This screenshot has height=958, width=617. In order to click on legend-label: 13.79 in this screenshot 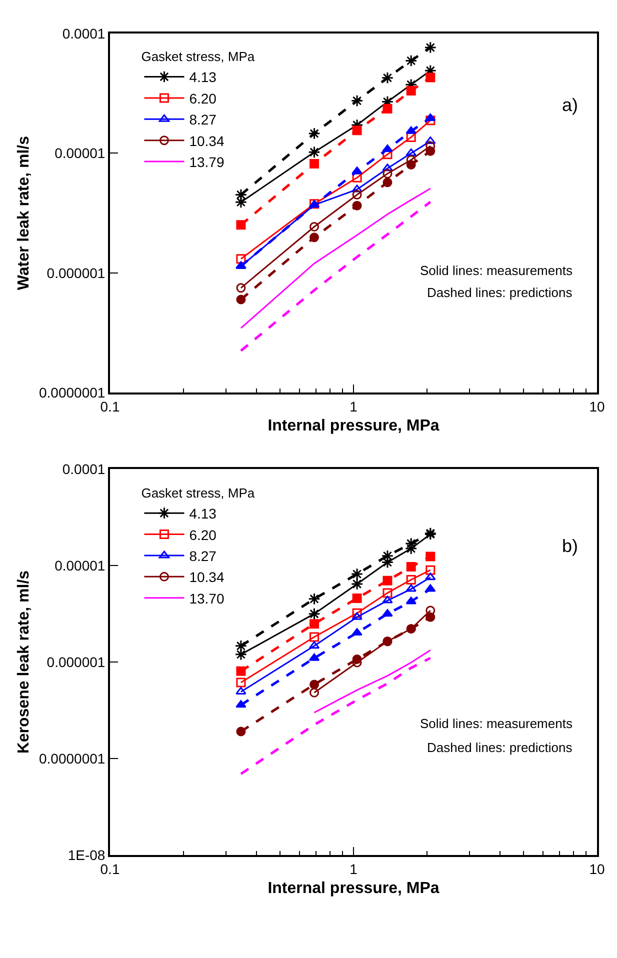, I will do `click(206, 162)`.